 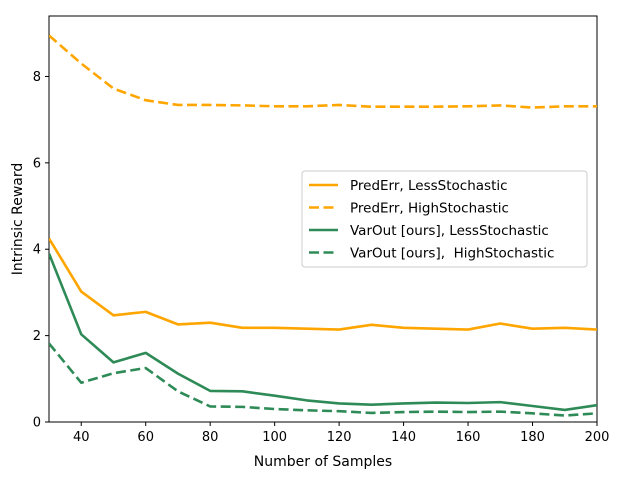 What do you see at coordinates (37, 250) in the screenshot?
I see `y-tick-label: 4` at bounding box center [37, 250].